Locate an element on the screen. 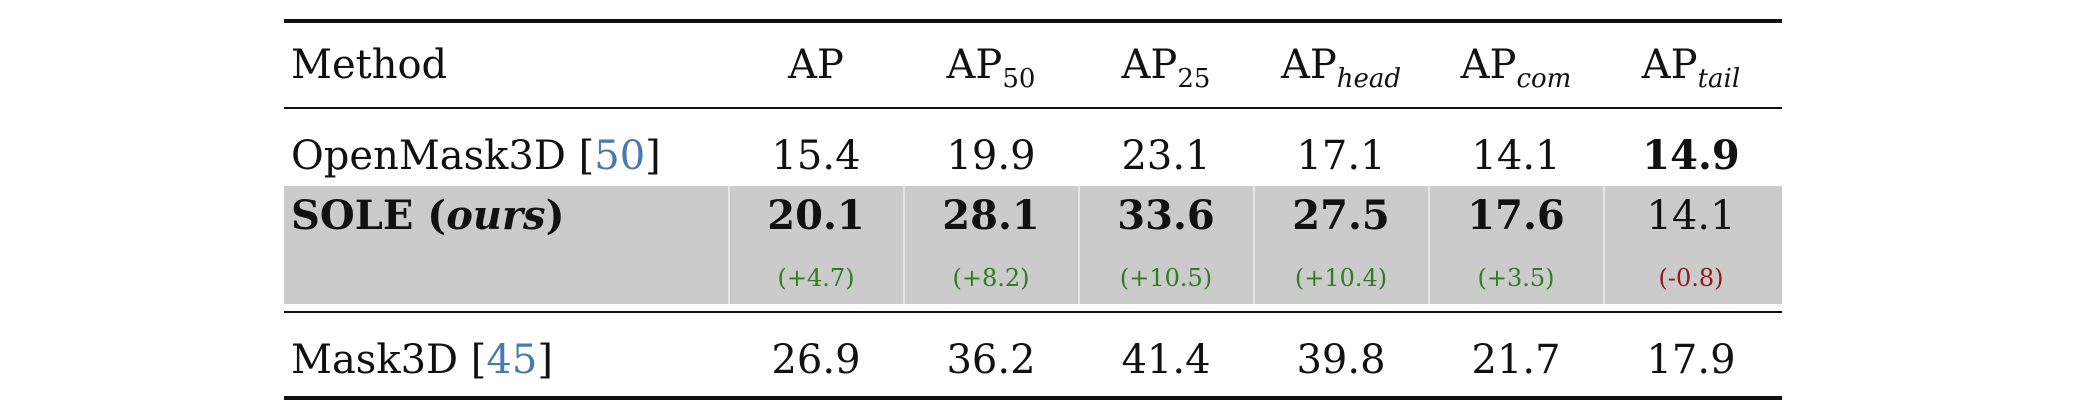 The width and height of the screenshot is (2080, 418). table-cell: 21.7 is located at coordinates (1516, 360).